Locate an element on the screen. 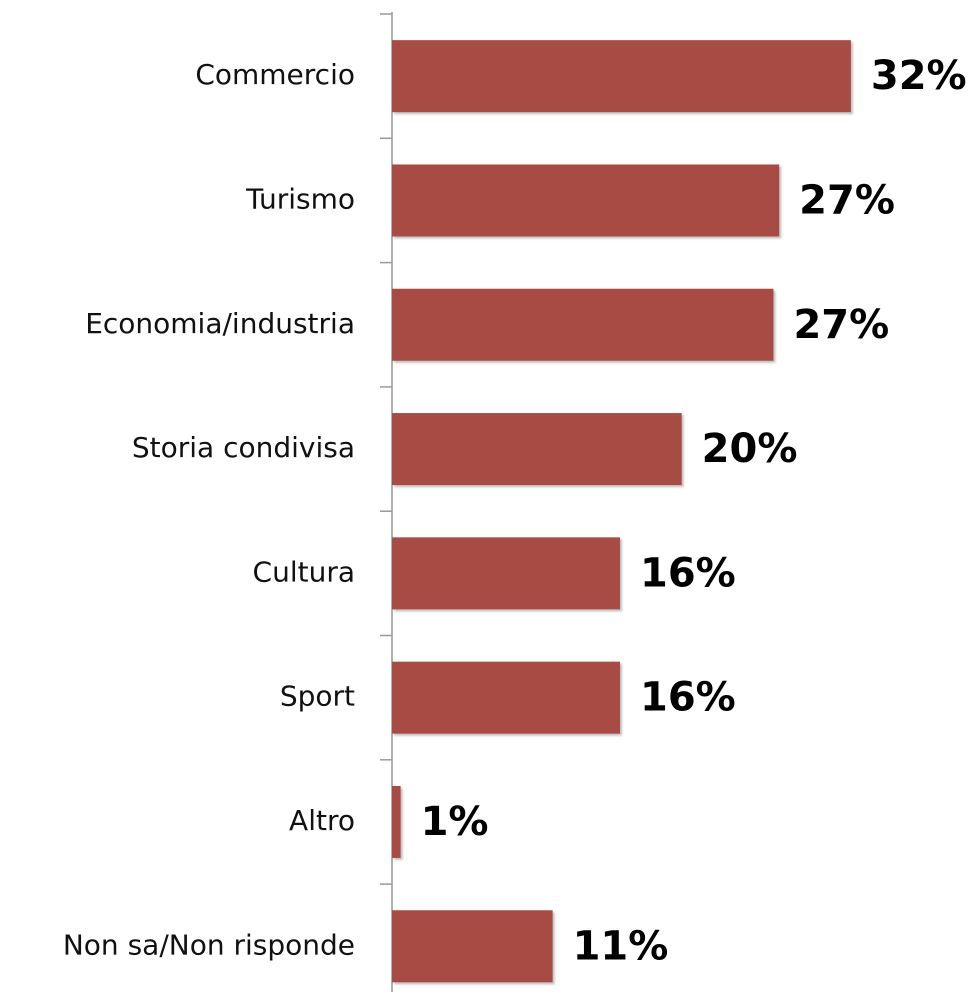  value-label: 11% is located at coordinates (621, 946).